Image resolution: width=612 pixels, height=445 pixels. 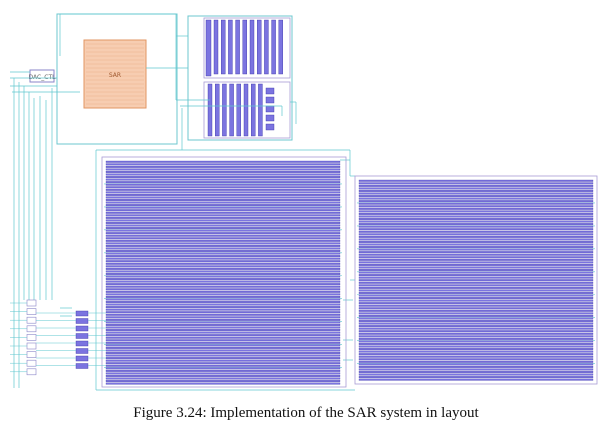 I want to click on control-block: DAC_CTL SAR, so click(x=103, y=79).